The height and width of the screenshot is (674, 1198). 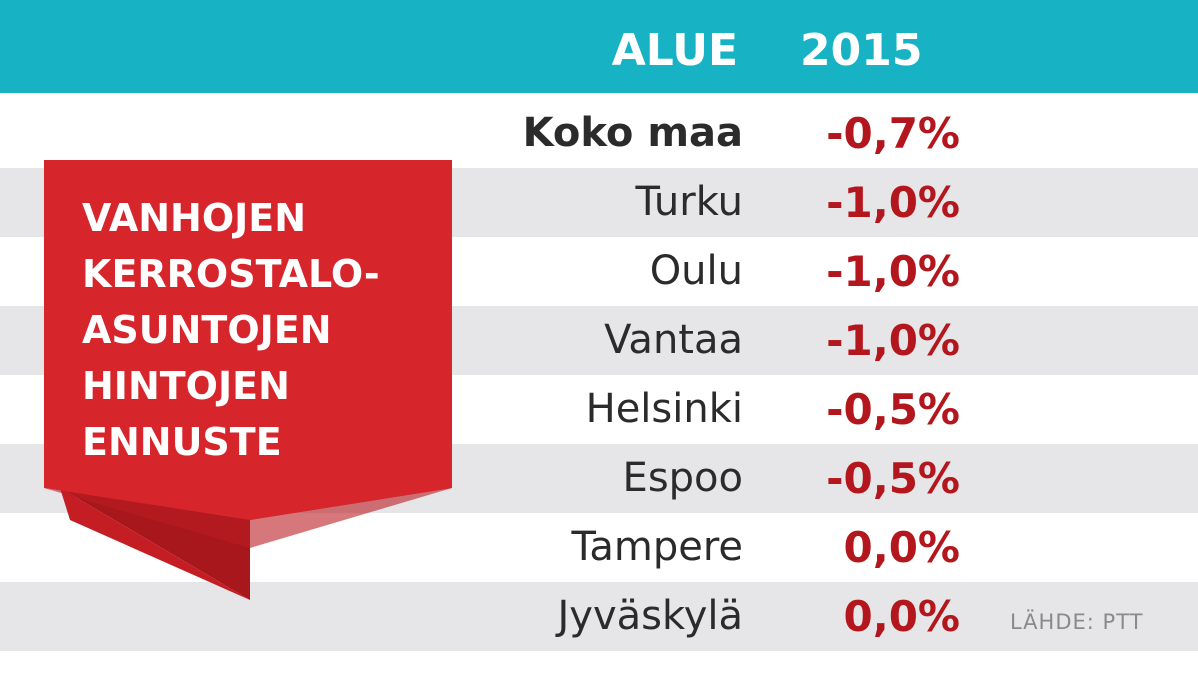 I want to click on table-row: Koko maa -0,7%, so click(x=599, y=133).